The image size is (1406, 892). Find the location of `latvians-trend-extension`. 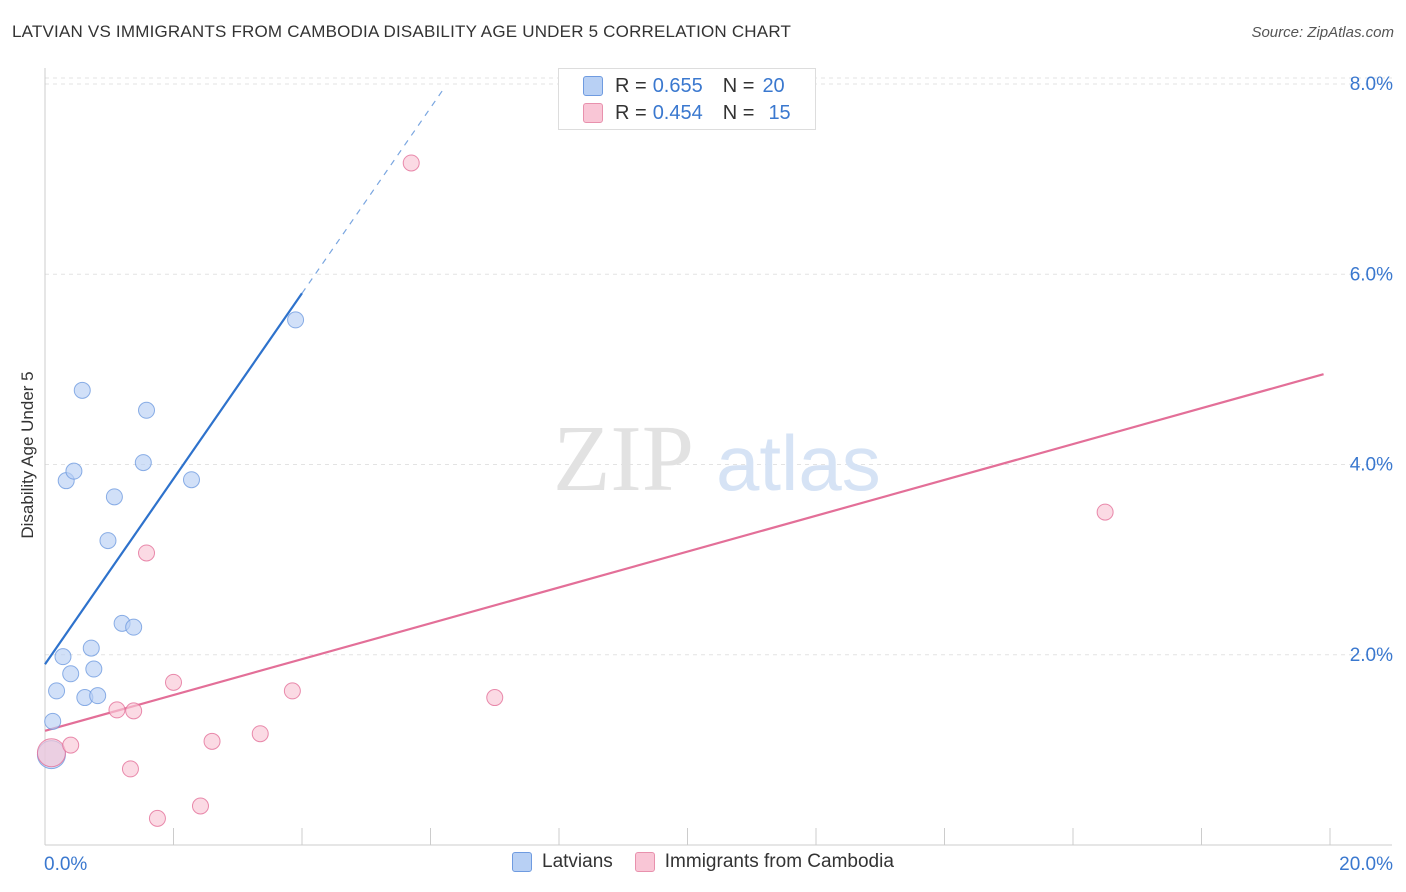

latvians-trend-extension is located at coordinates (372, 191).